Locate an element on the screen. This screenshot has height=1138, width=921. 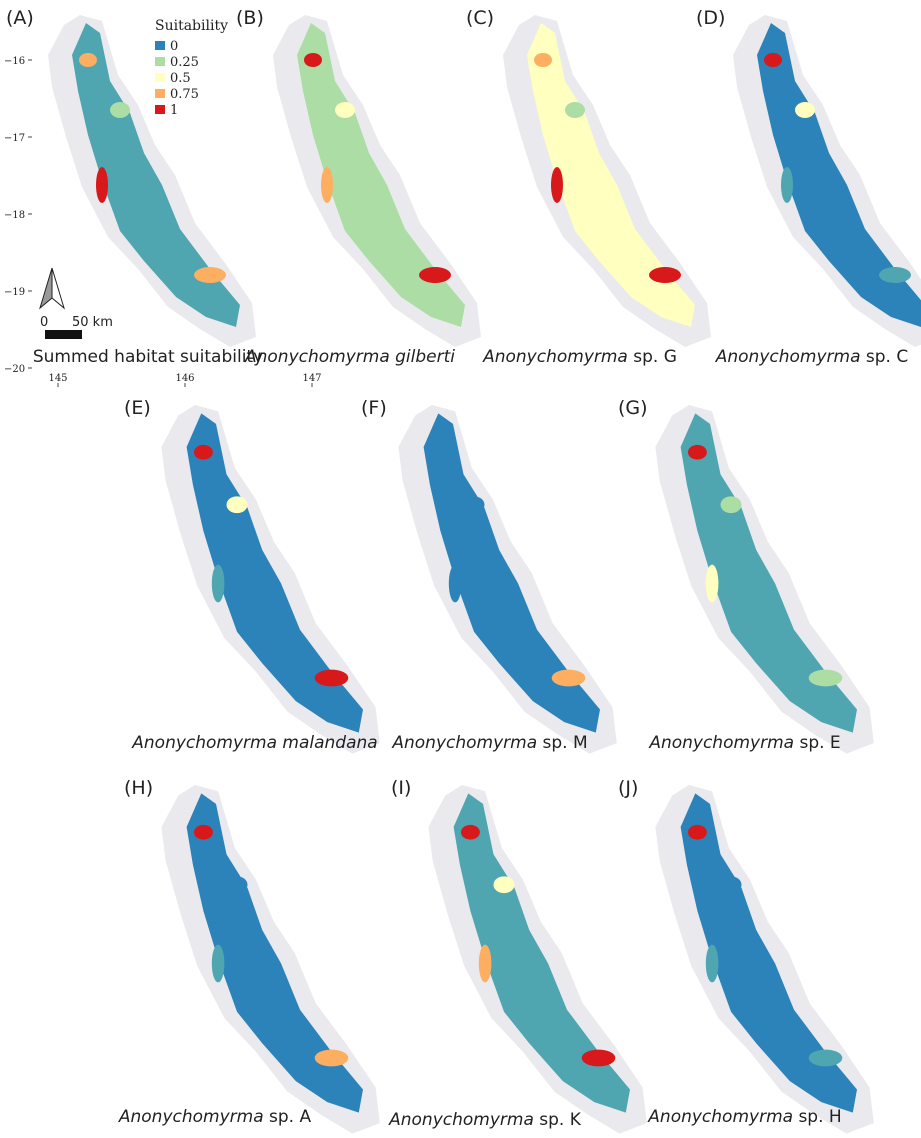
panel-caption: Anonychomyrma malandana is located at coordinates (254, 743).